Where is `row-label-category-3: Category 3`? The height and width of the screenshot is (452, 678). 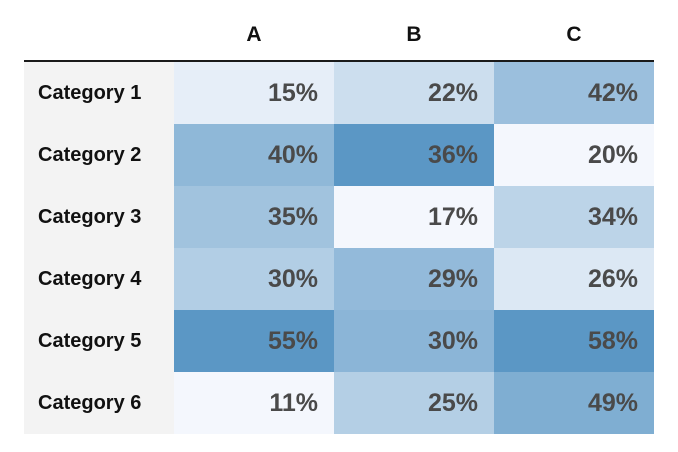 row-label-category-3: Category 3 is located at coordinates (99, 217).